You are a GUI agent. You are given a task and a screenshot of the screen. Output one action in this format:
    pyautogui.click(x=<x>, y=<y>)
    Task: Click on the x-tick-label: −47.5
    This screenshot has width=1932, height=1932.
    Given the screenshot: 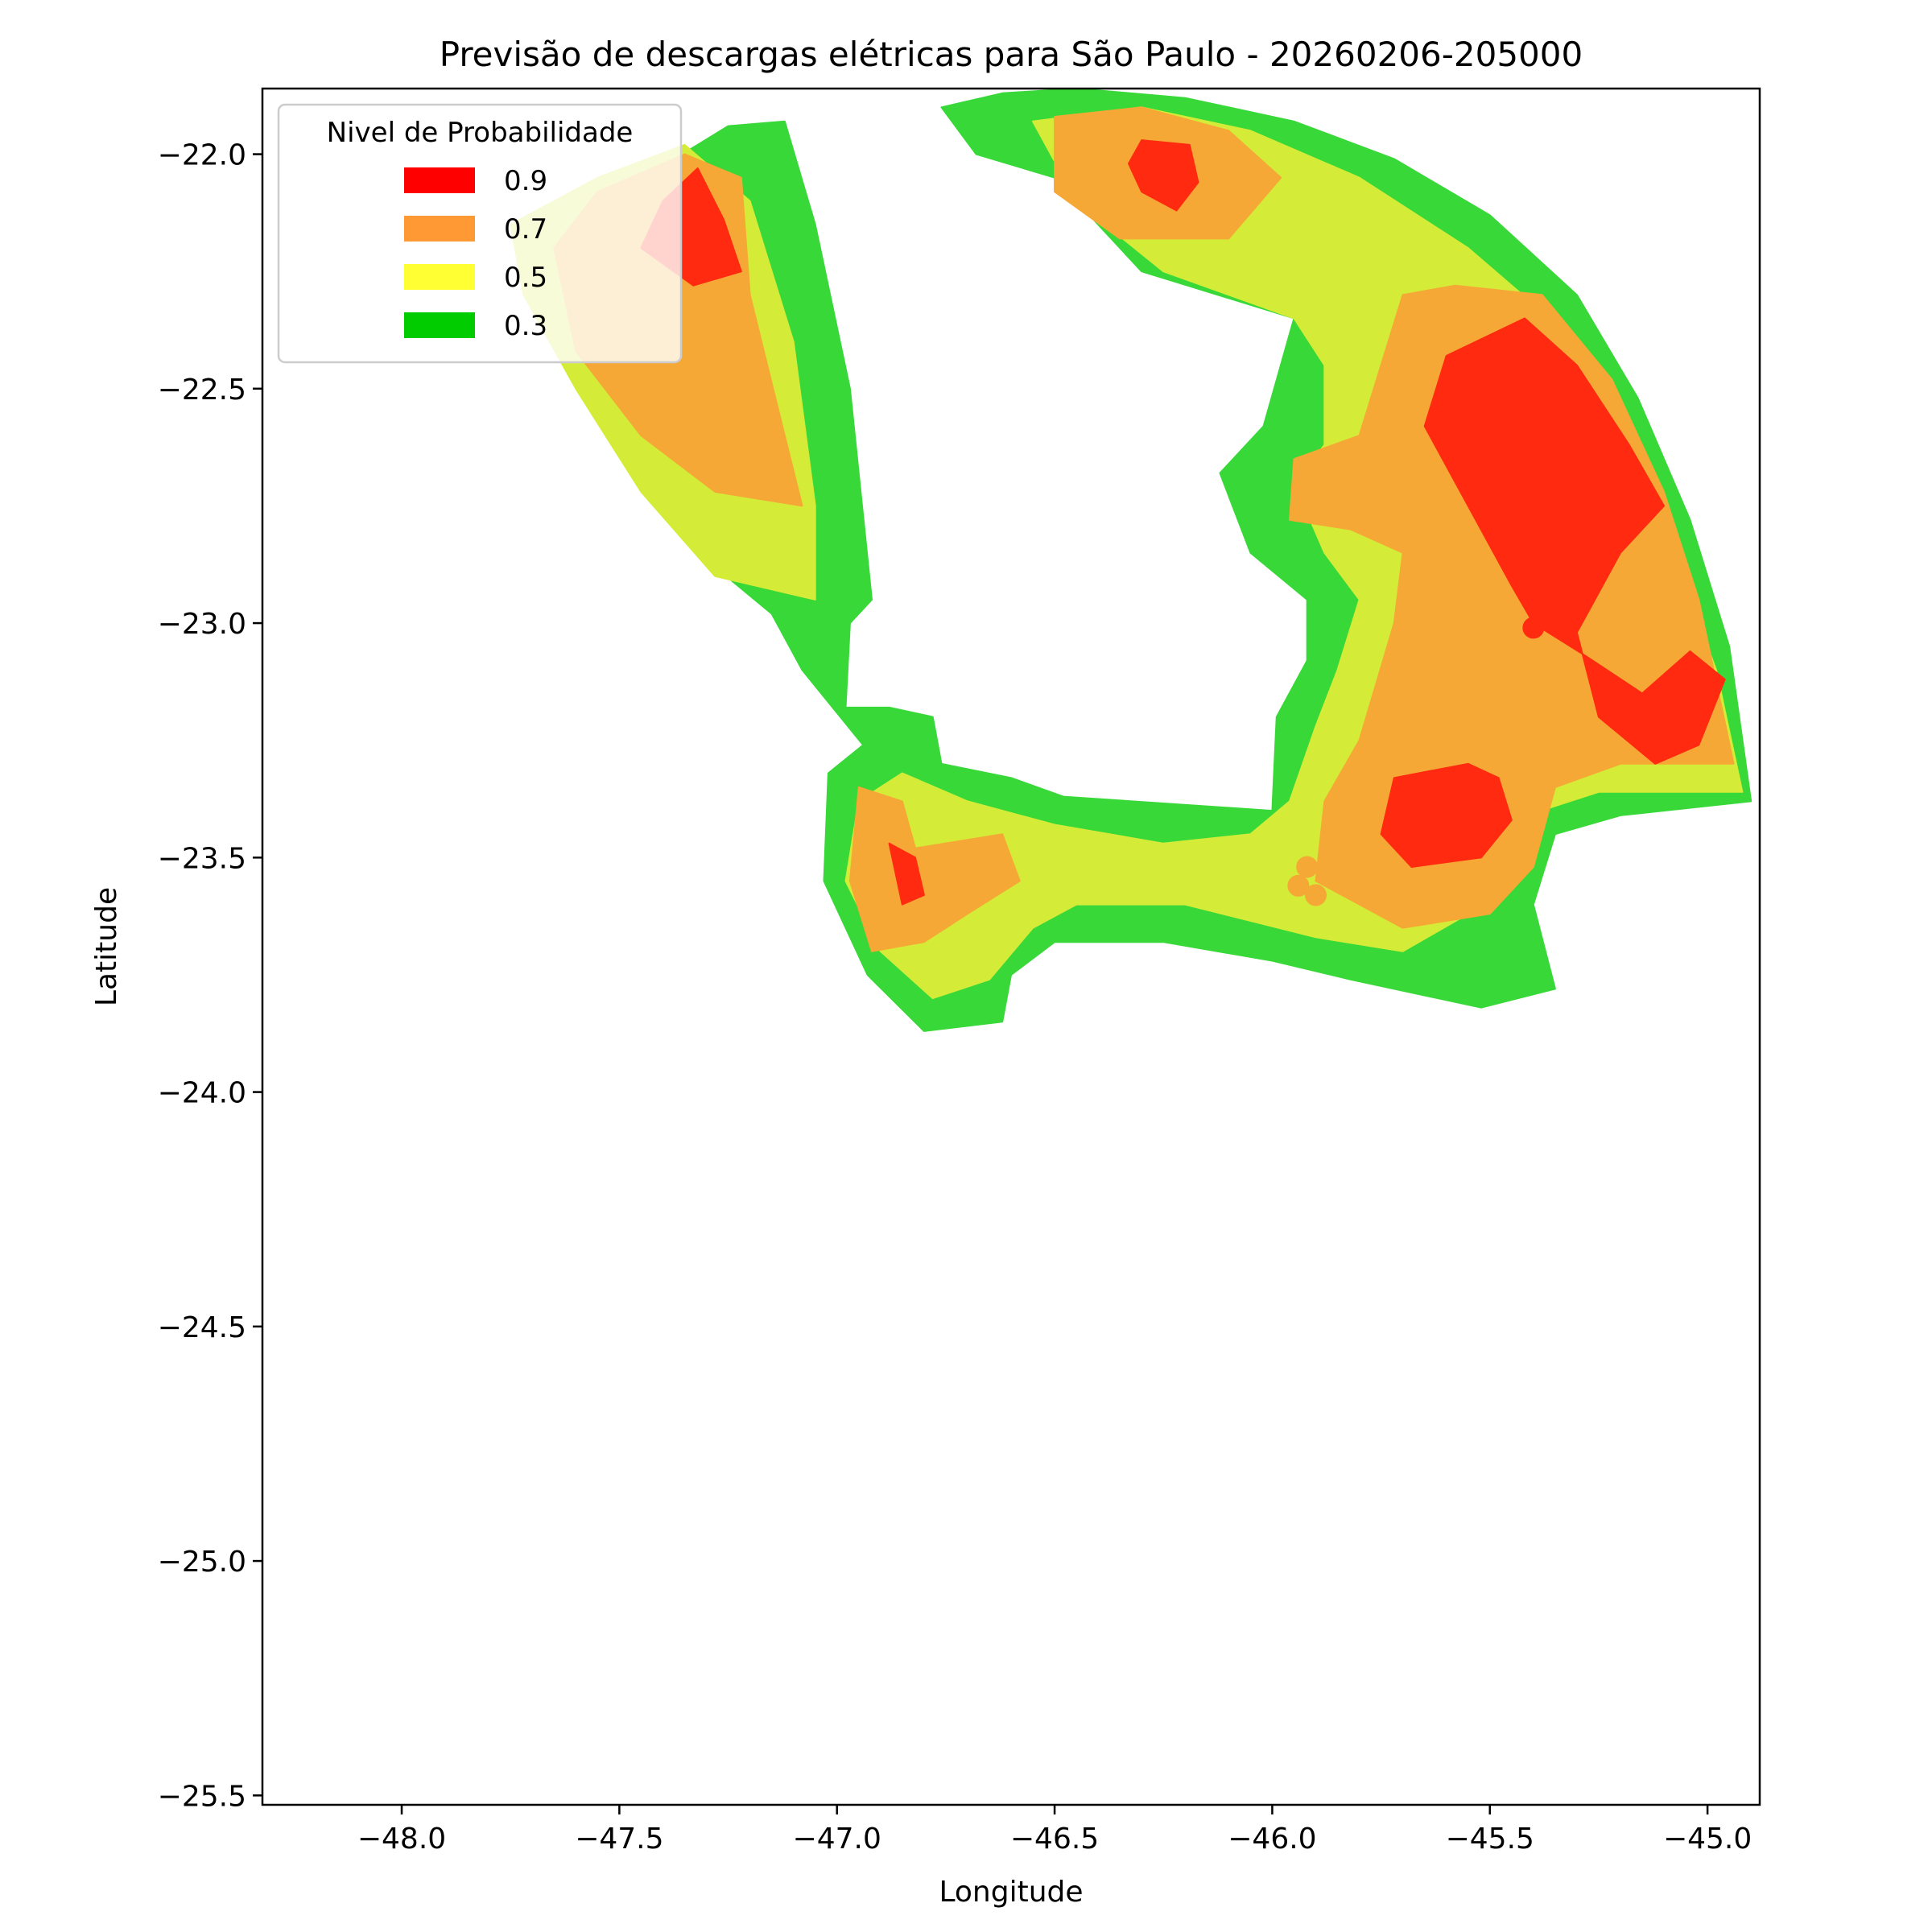 What is the action you would take?
    pyautogui.click(x=619, y=1839)
    